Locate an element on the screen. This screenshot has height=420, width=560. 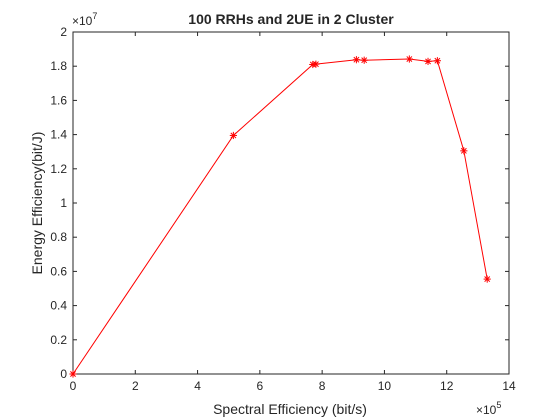
y-tick-label: 1.6 is located at coordinates (58, 100).